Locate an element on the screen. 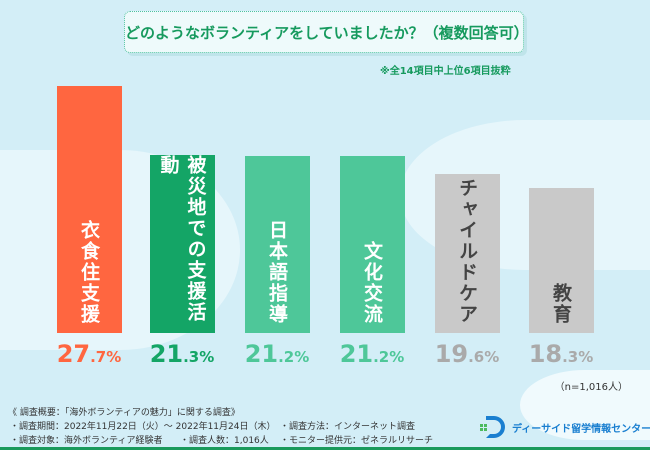  data-label: 19.6% is located at coordinates (467, 354).